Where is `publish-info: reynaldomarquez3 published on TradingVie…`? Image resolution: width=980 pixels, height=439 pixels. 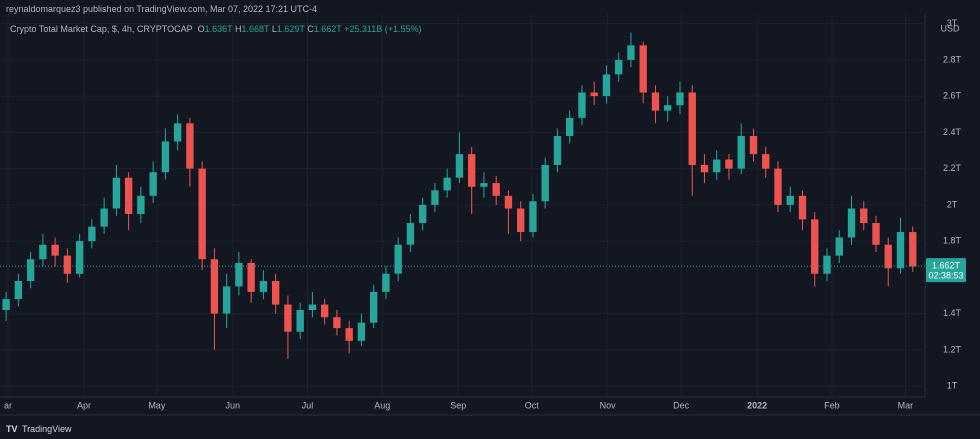 publish-info: reynaldomarquez3 published on TradingVie… is located at coordinates (162, 9).